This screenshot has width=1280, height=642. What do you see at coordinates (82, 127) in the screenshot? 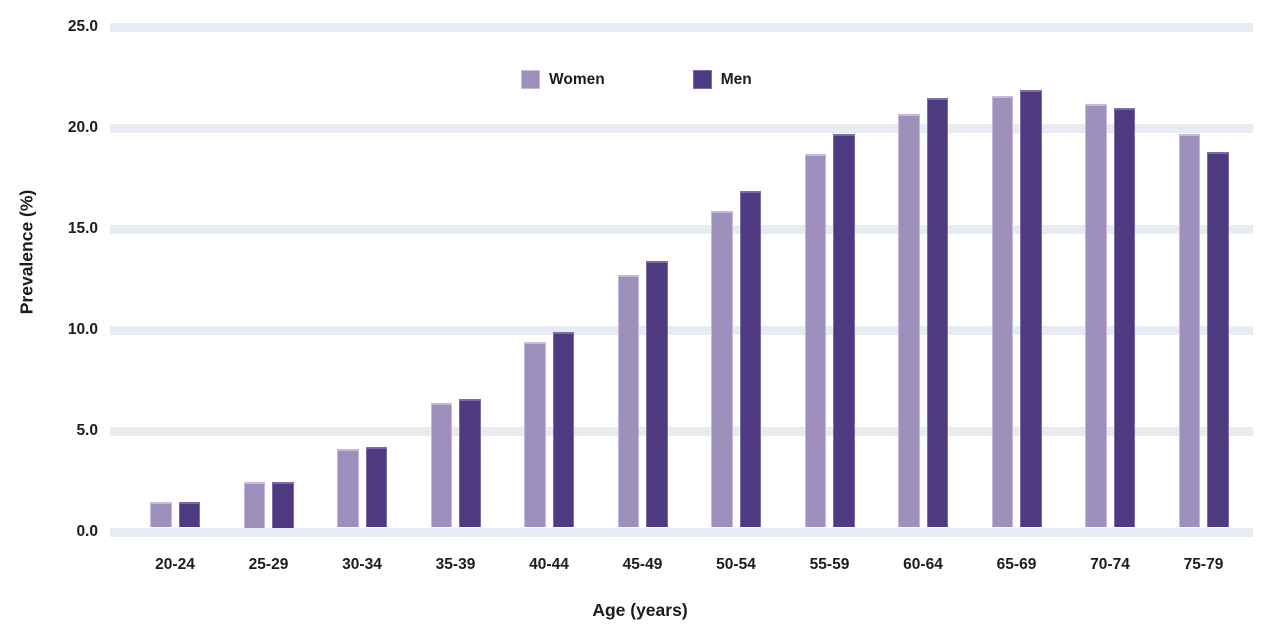
I see `y-tick-label-20.0: 20.0` at bounding box center [82, 127].